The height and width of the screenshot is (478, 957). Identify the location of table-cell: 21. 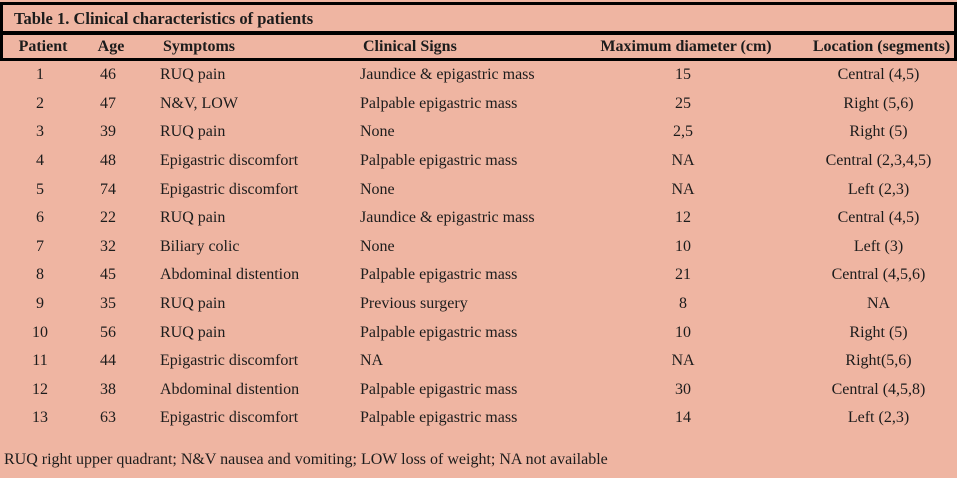
(683, 275).